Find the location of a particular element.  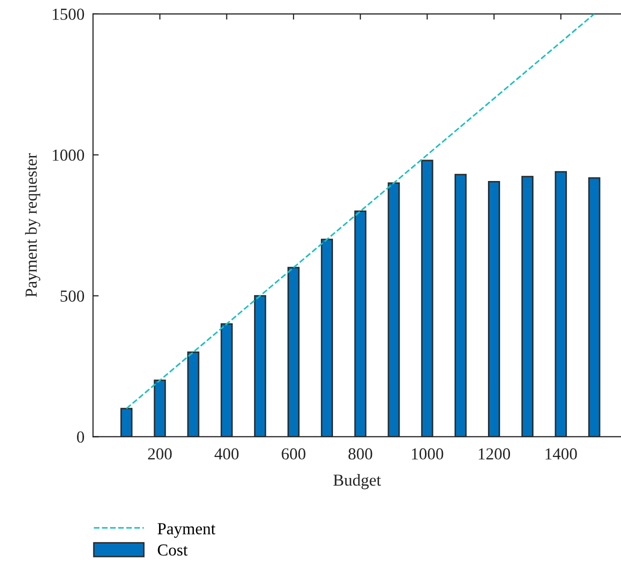

legend-label: Cost is located at coordinates (173, 550).